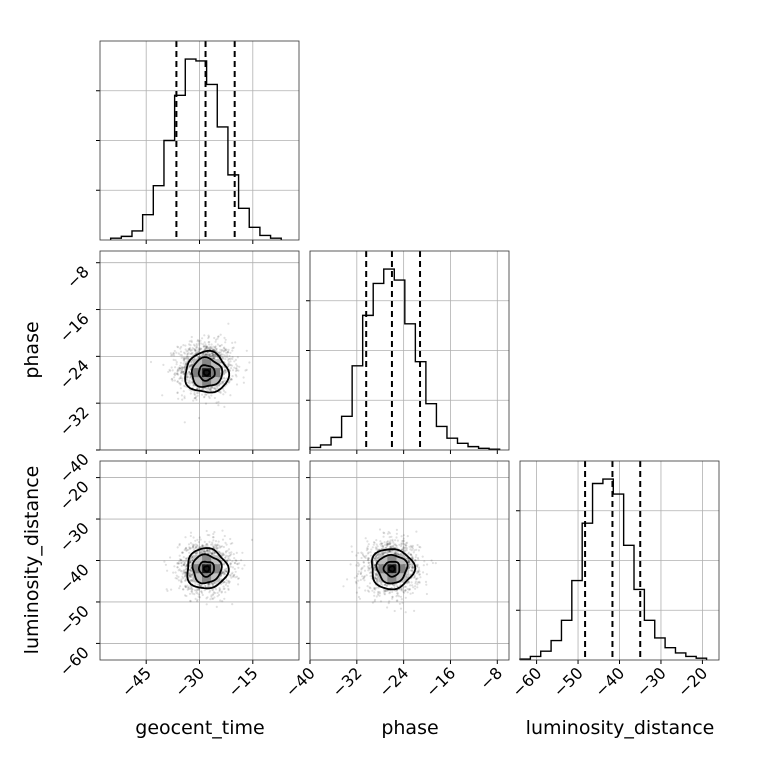 The width and height of the screenshot is (760, 760). I want to click on histogram-step, so click(405, 359).